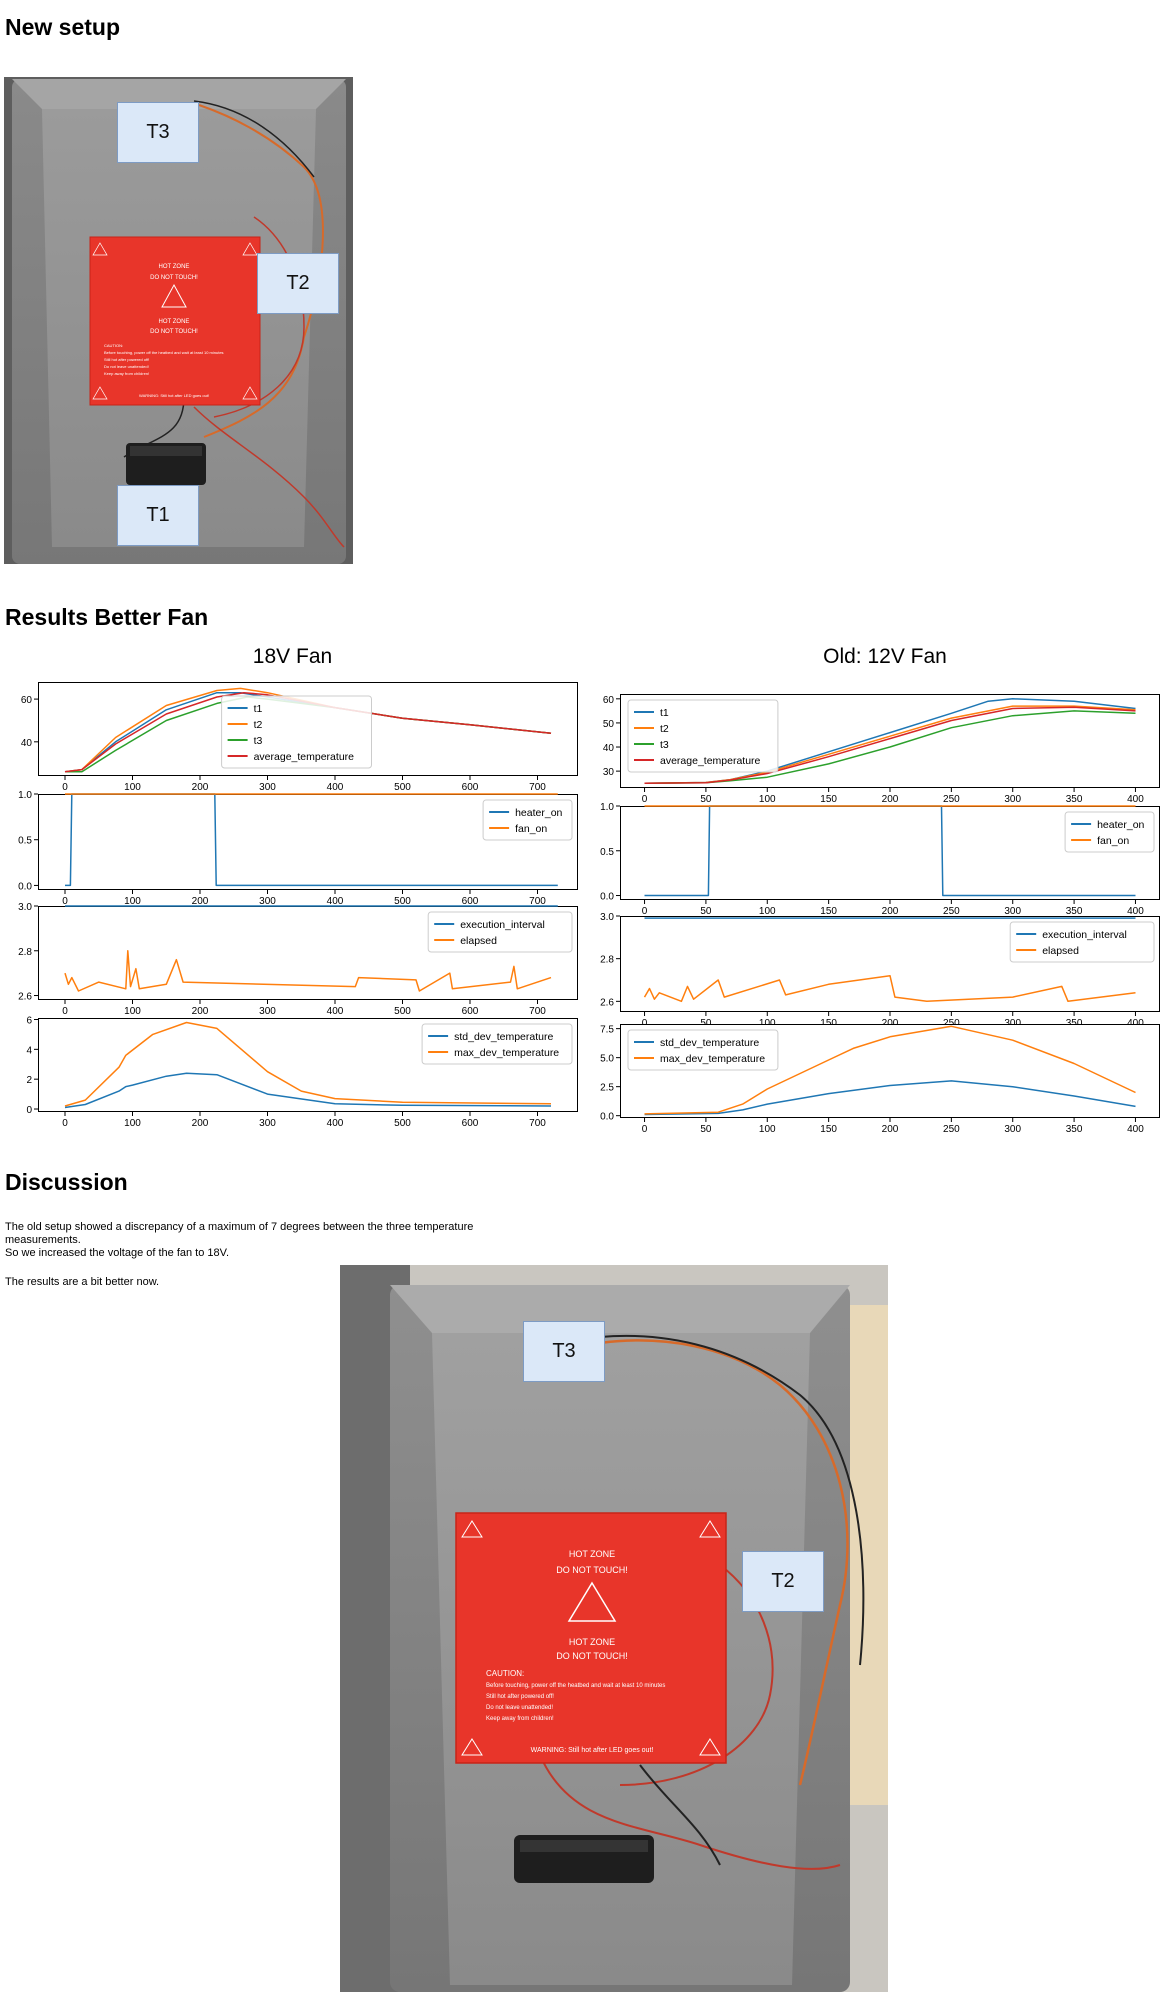 The image size is (1170, 1992). I want to click on legend-label-t3: t3, so click(258, 741).